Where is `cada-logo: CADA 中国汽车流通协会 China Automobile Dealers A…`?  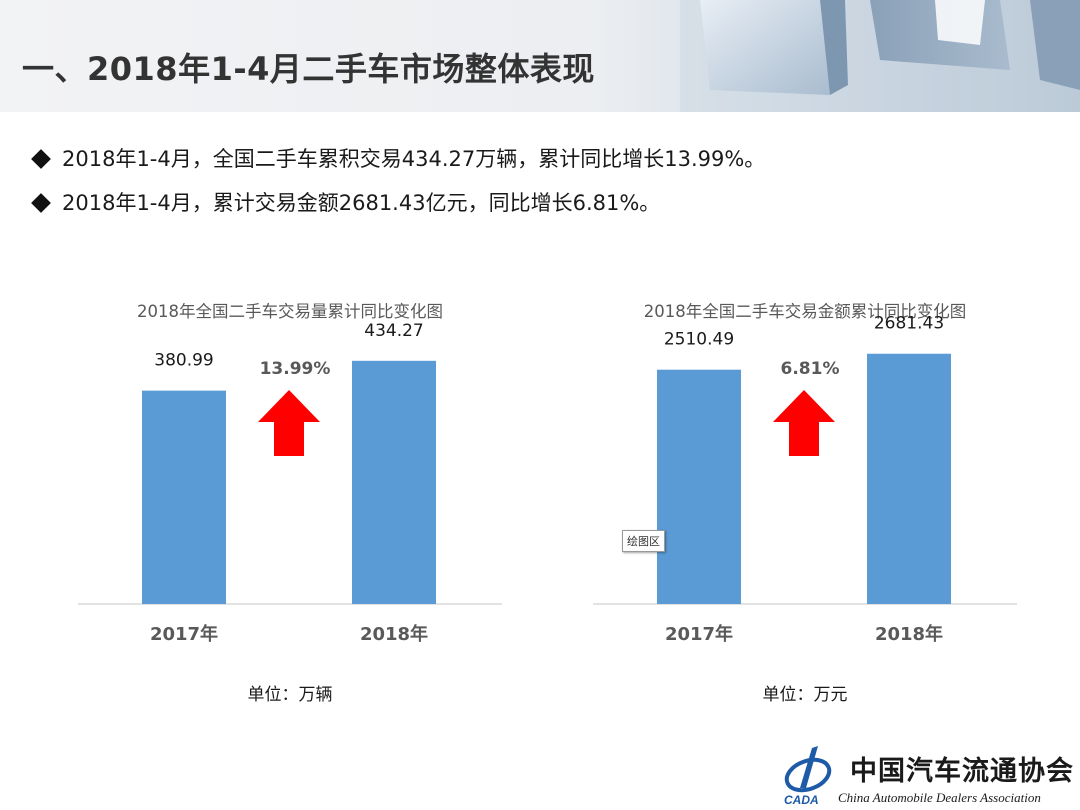 cada-logo: CADA 中国汽车流通协会 China Automobile Dealers A… is located at coordinates (929, 776).